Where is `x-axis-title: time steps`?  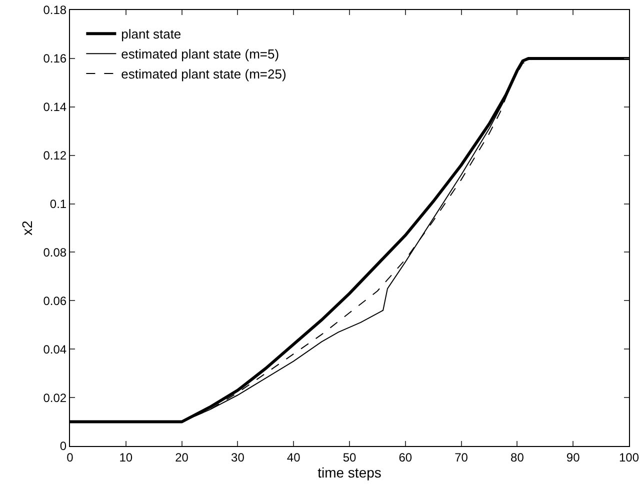
x-axis-title: time steps is located at coordinates (350, 472).